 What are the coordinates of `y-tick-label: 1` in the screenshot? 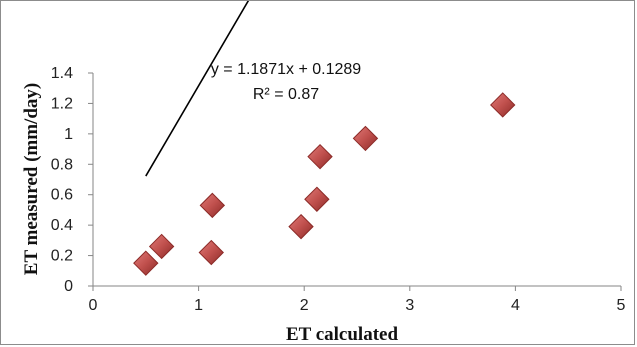 It's located at (68, 134).